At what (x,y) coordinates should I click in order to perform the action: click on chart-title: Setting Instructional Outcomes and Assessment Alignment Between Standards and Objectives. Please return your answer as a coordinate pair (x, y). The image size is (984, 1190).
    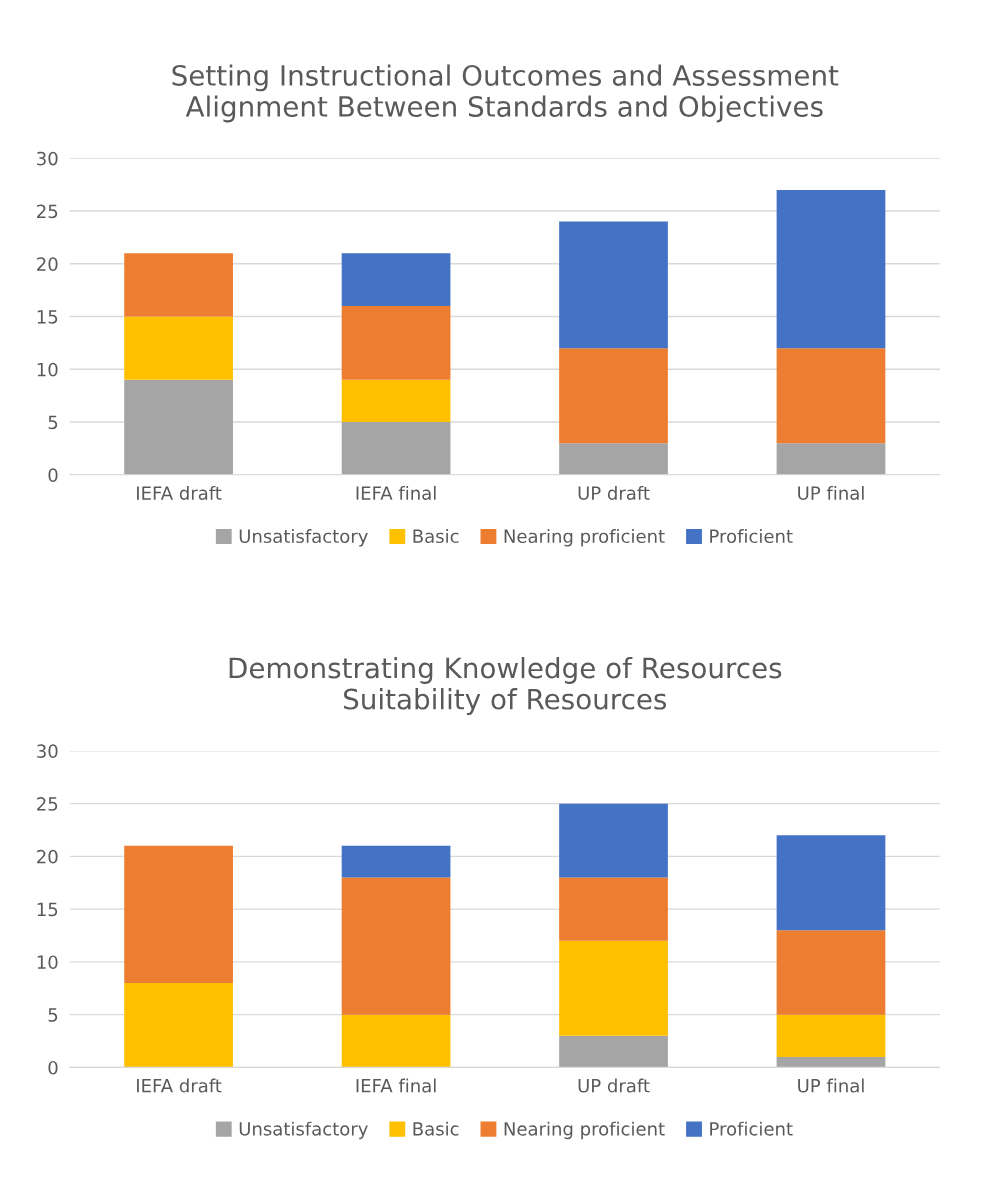
    Looking at the image, I should click on (505, 93).